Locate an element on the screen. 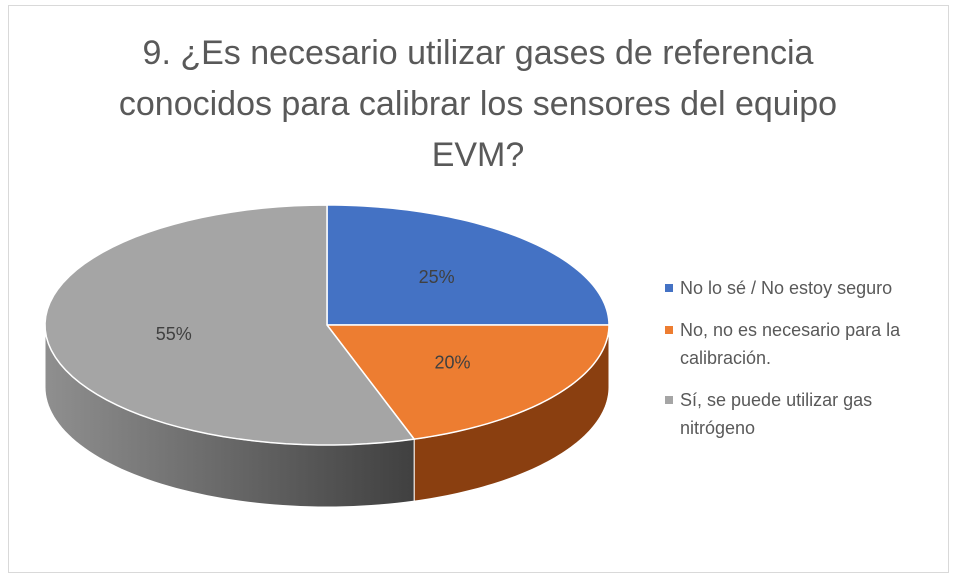 The image size is (956, 578). legend-item: No, no es necesario para la calibración. is located at coordinates (807, 344).